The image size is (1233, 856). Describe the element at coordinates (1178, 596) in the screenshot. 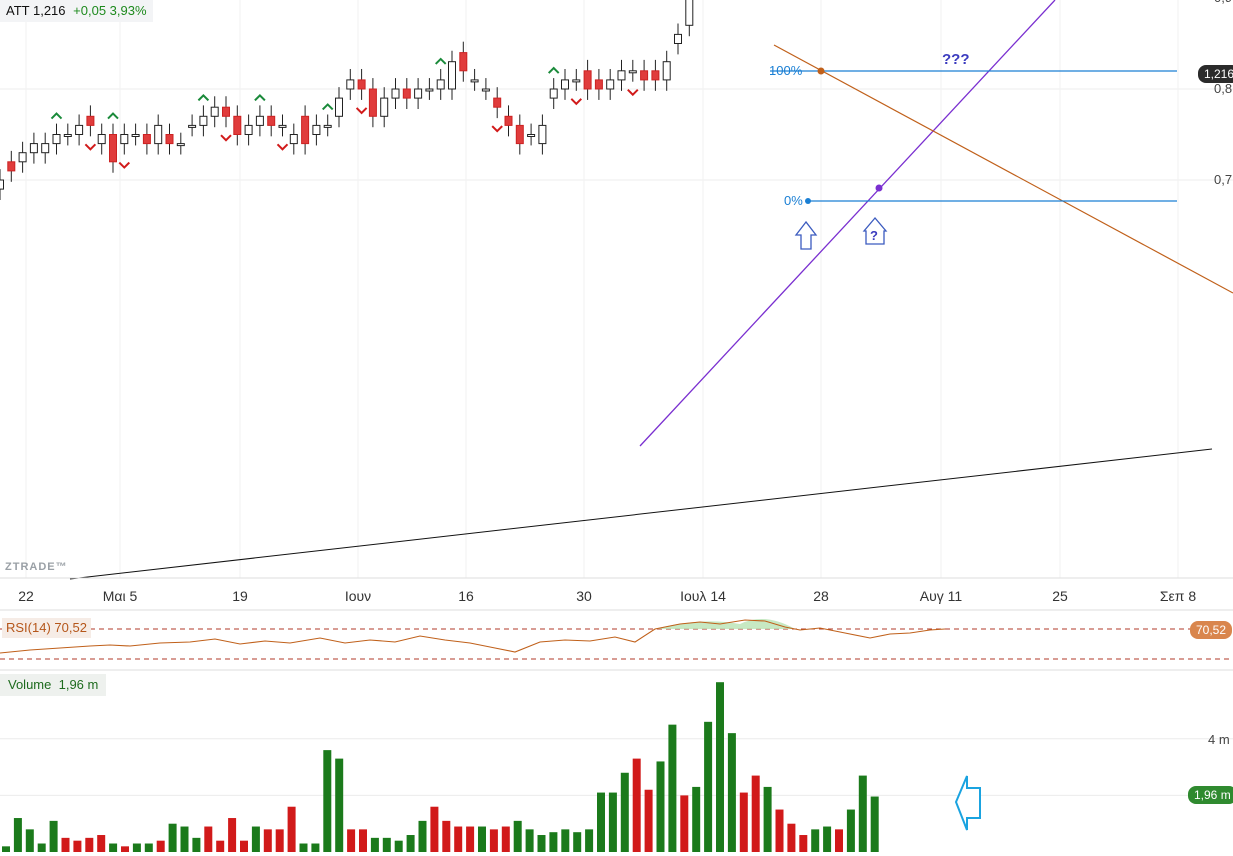

I see `time-tick-label: Σεπ 8` at that location.